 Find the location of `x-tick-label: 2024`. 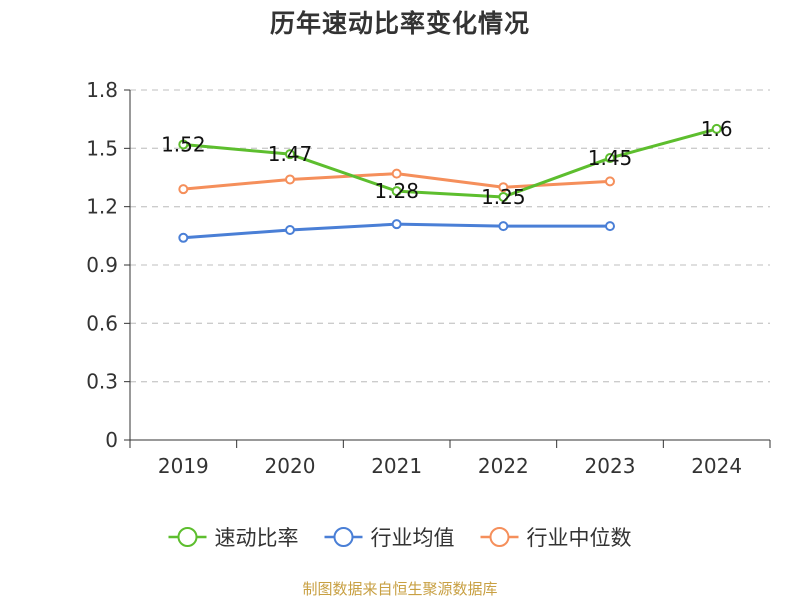

x-tick-label: 2024 is located at coordinates (716, 466).